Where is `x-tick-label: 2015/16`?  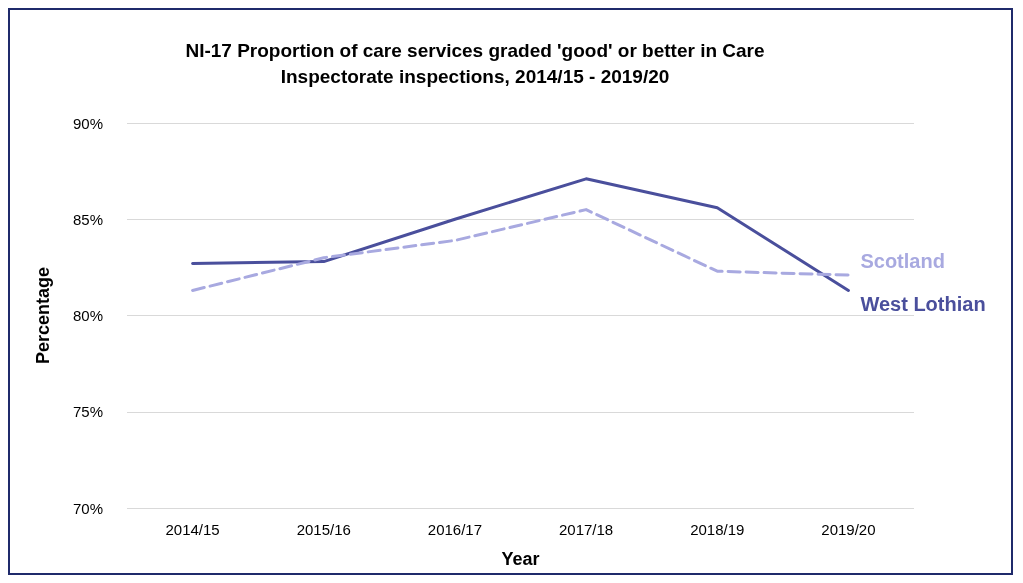
x-tick-label: 2015/16 is located at coordinates (323, 529).